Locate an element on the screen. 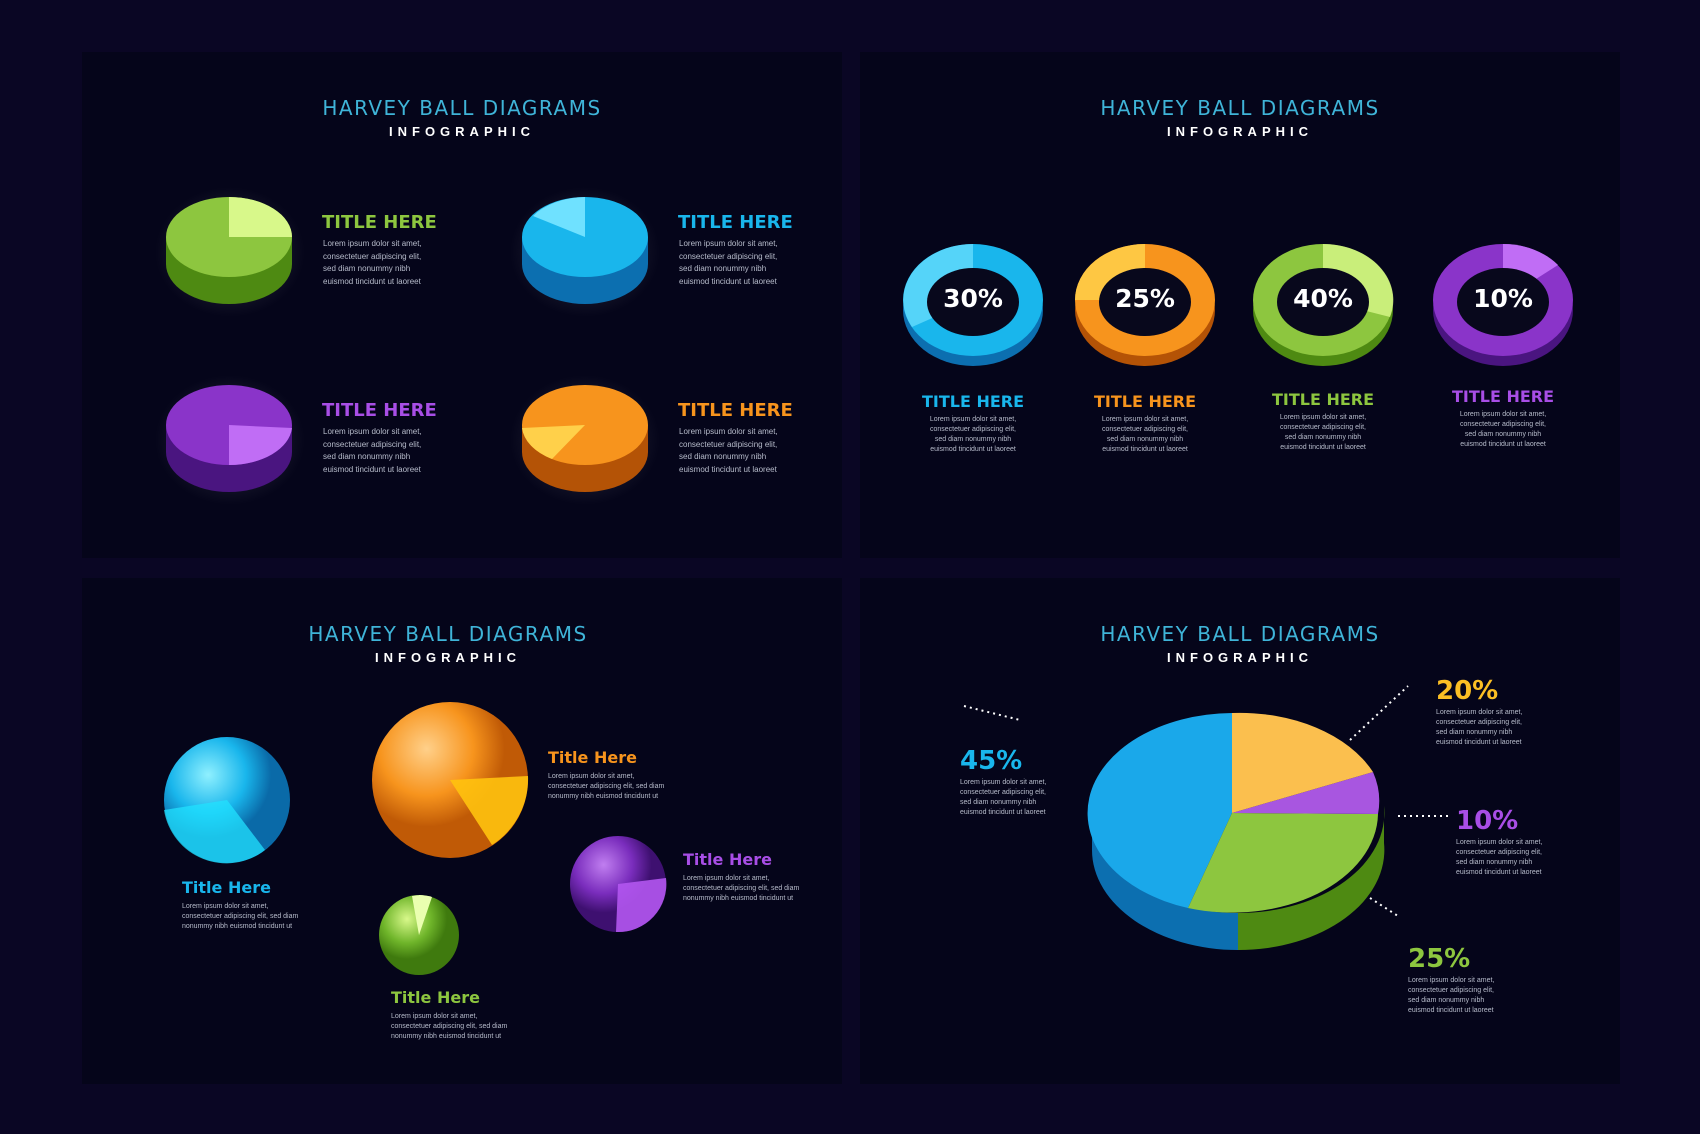 This screenshot has height=1134, width=1700. blue-pie-slice is located at coordinates (1159, 810).